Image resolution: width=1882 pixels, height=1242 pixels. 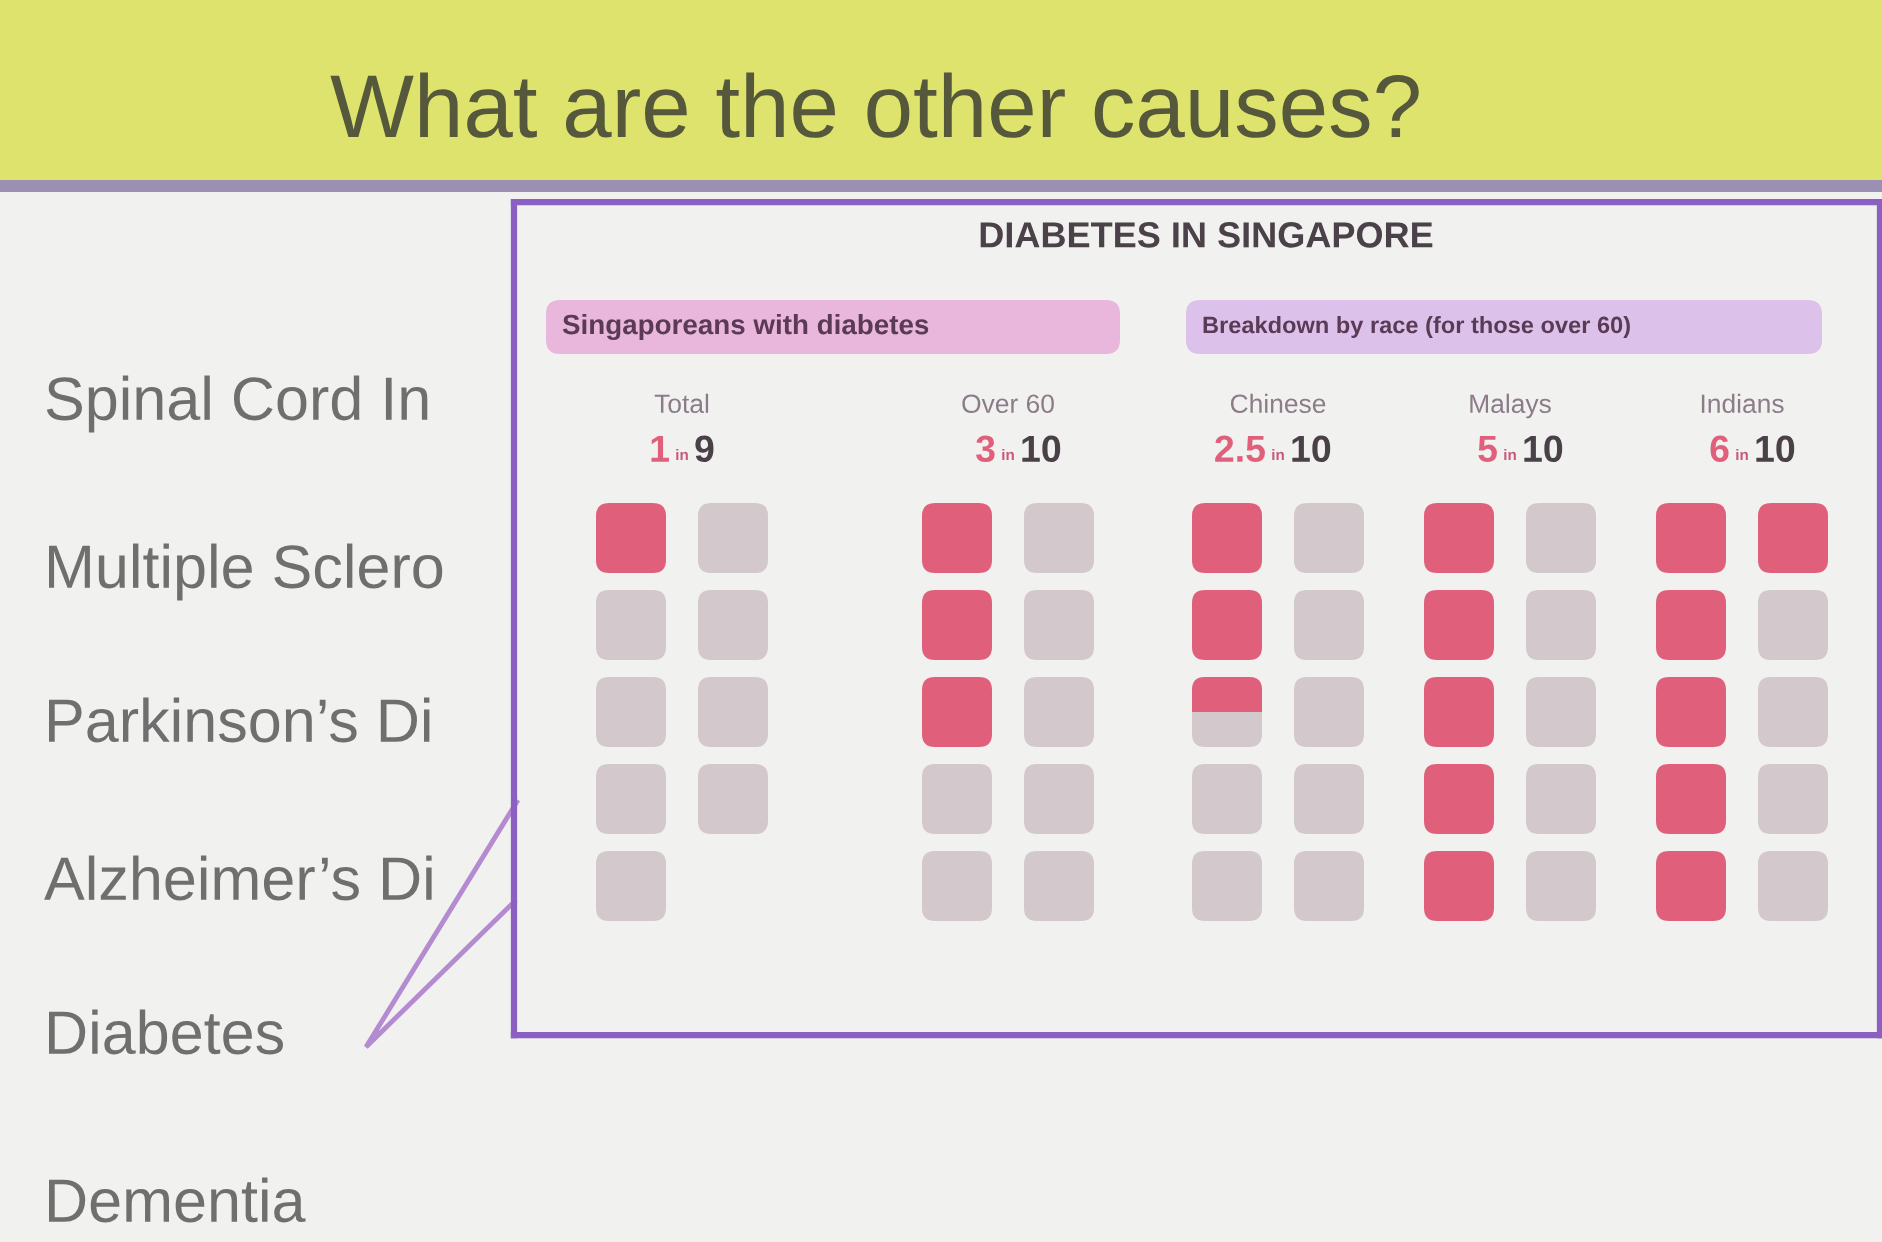 I want to click on category-label: Malays, so click(x=1510, y=406).